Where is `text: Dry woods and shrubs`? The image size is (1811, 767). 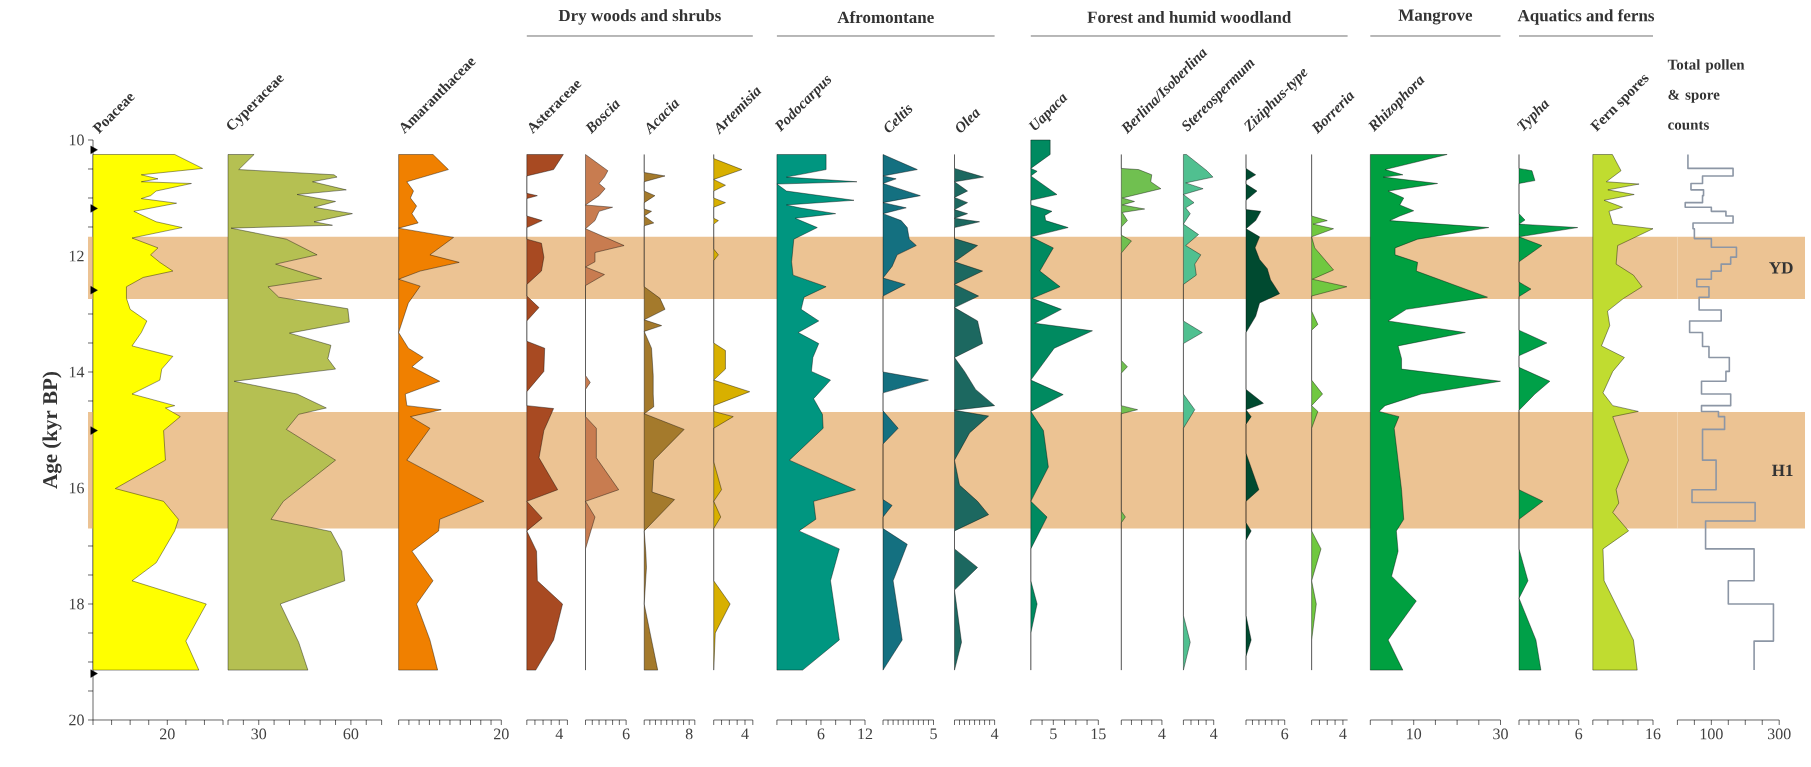
text: Dry woods and shrubs is located at coordinates (639, 17).